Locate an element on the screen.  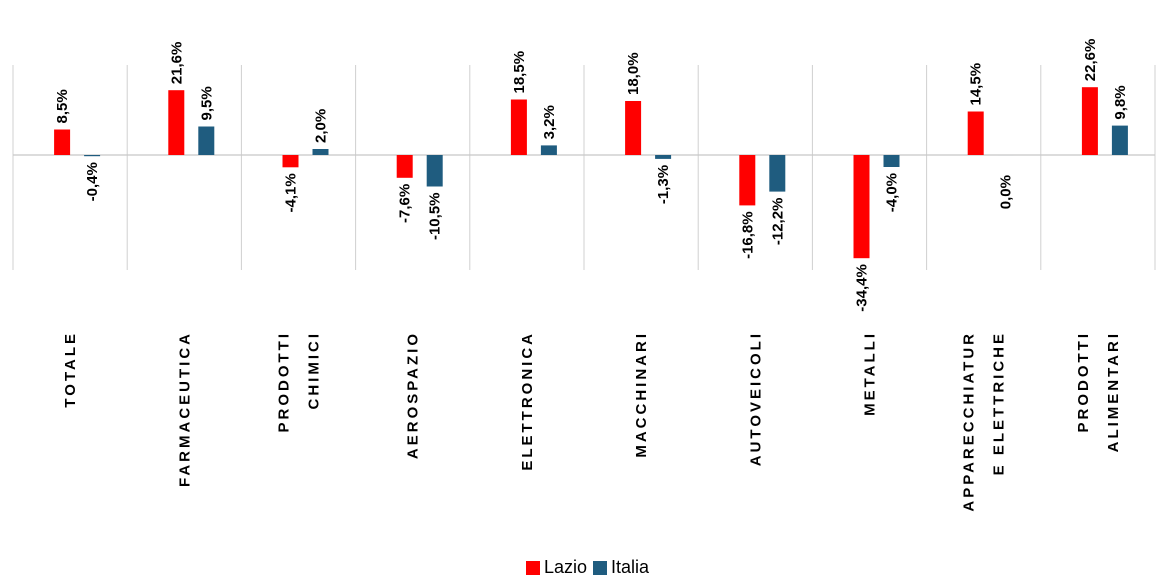
category-label: TOTALE is located at coordinates (70, 369).